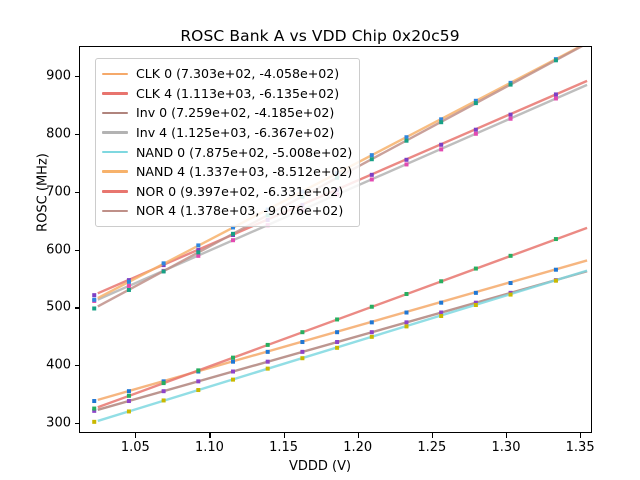 Image resolution: width=640 pixels, height=480 pixels. What do you see at coordinates (58, 423) in the screenshot?
I see `y-tick-label: 300` at bounding box center [58, 423].